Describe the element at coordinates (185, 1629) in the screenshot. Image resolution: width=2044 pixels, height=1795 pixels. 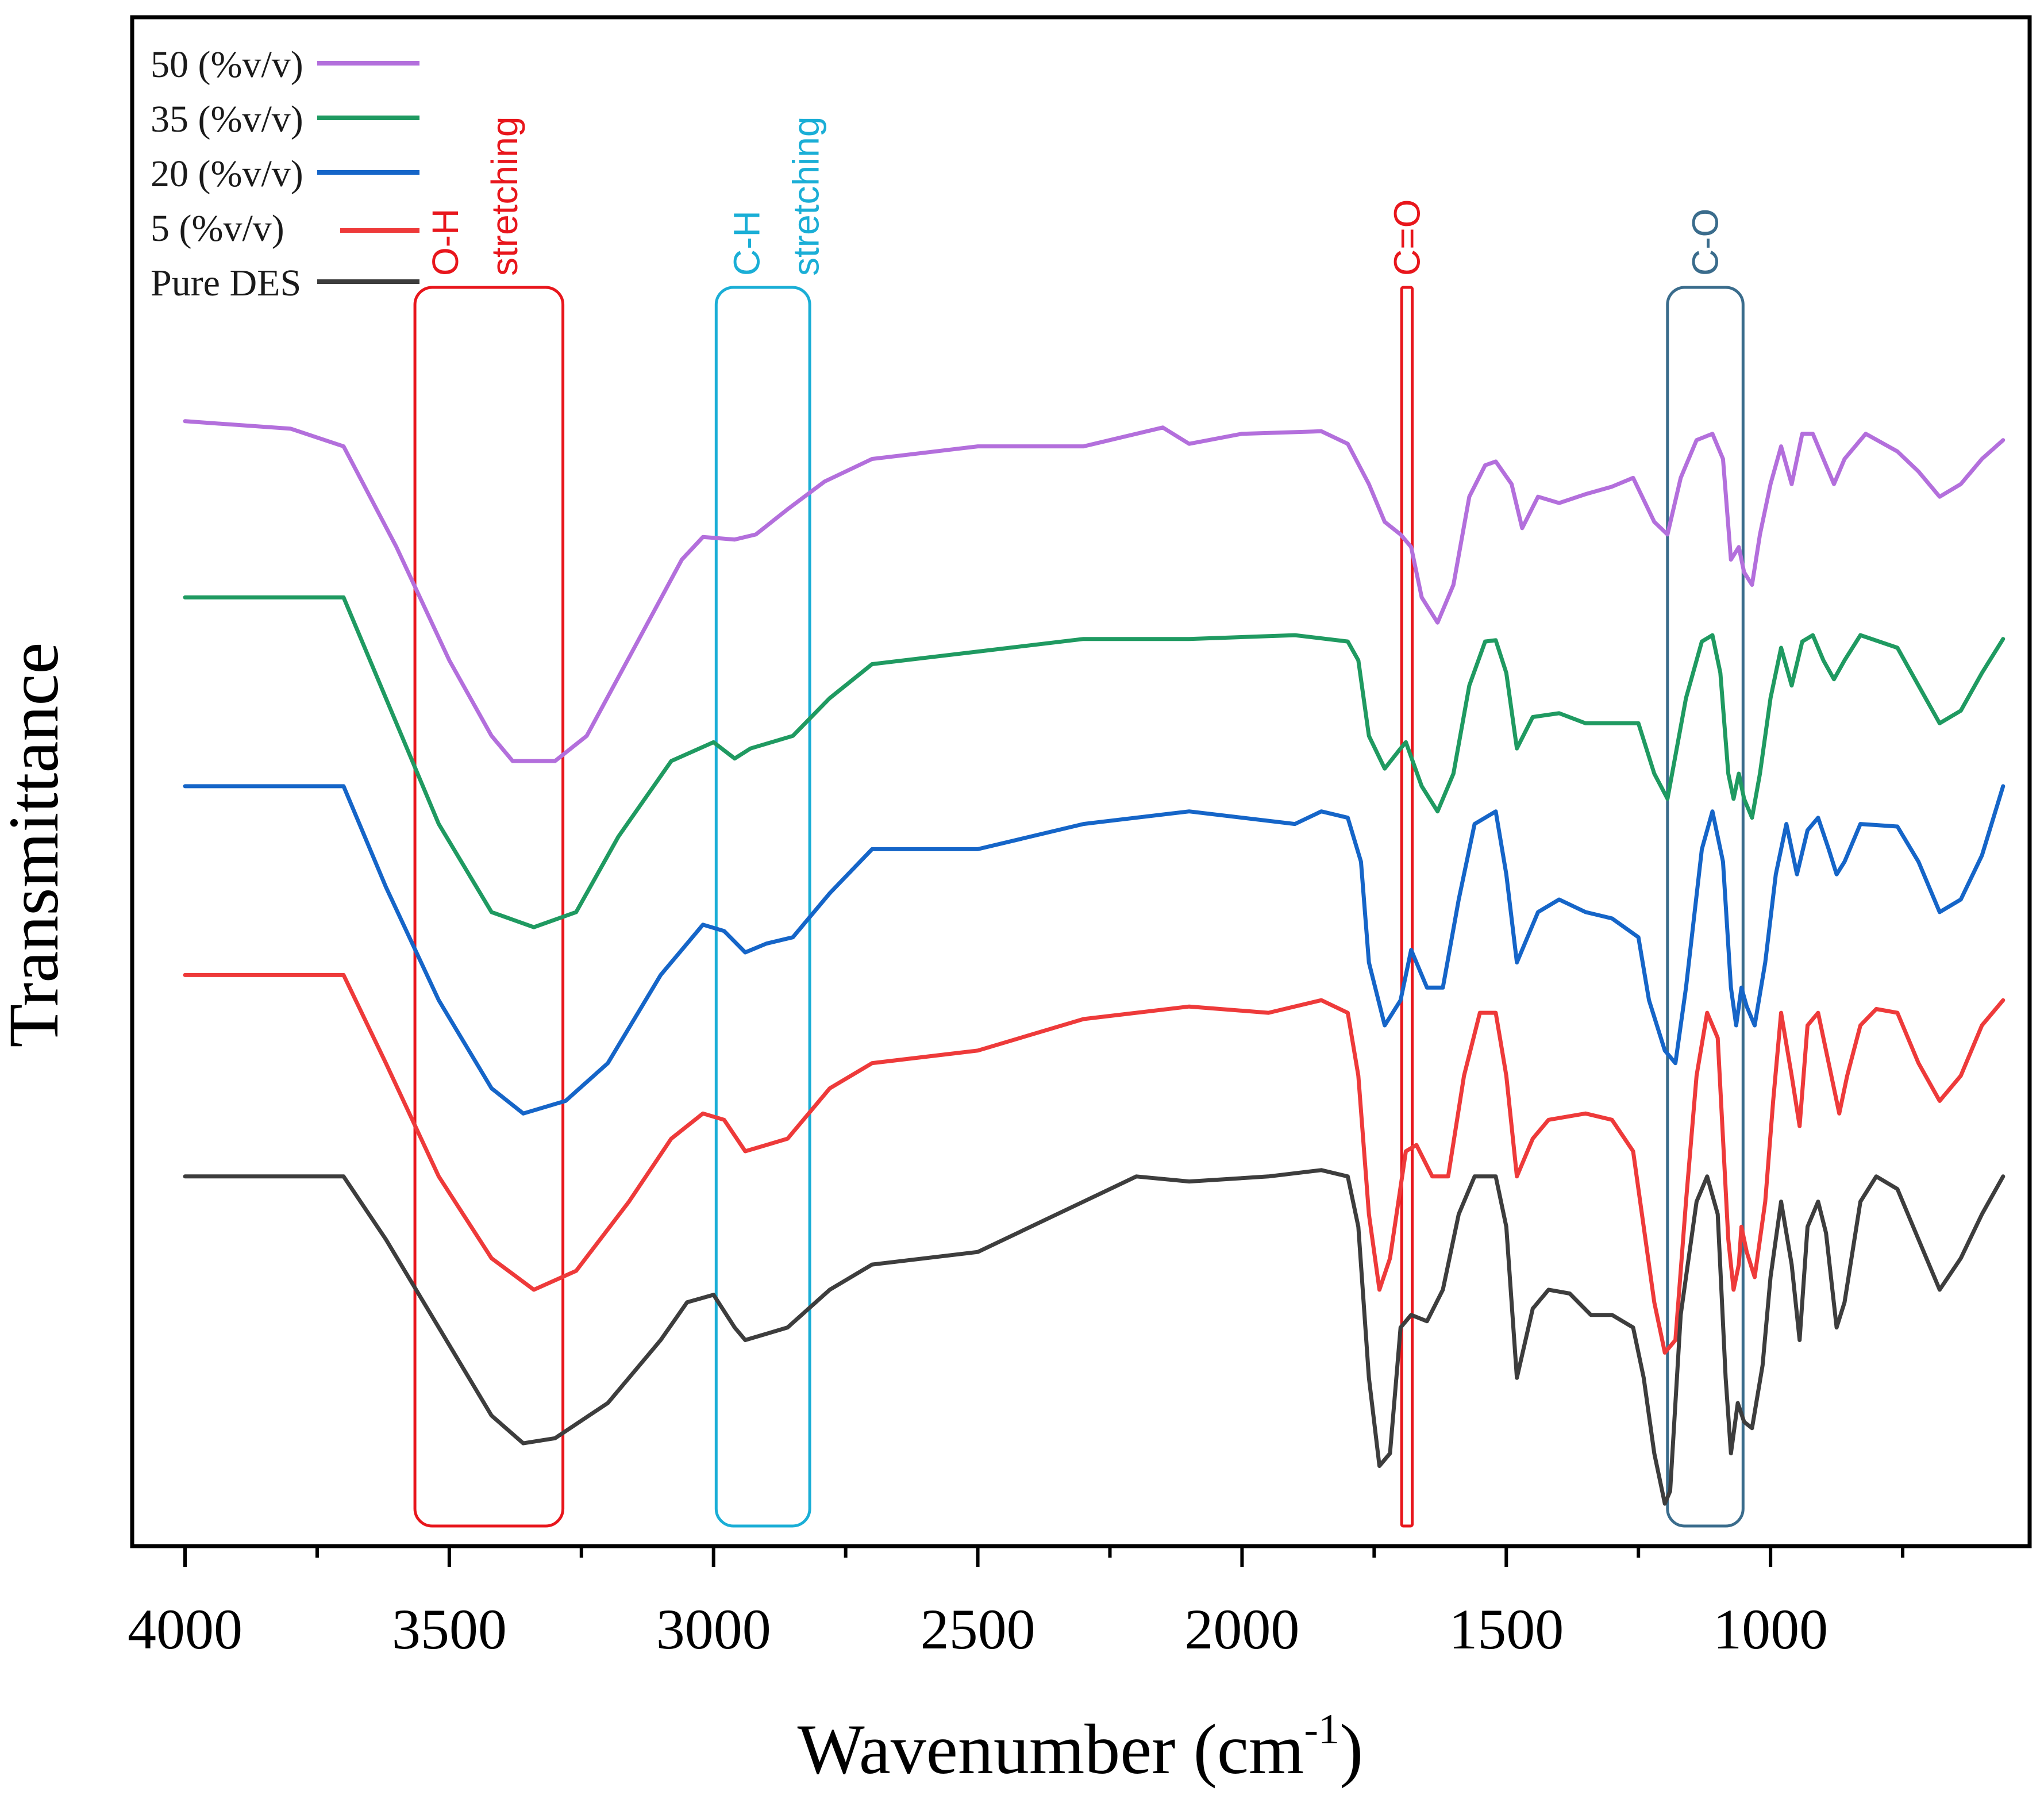
I see `x-tick-label: 4000` at that location.